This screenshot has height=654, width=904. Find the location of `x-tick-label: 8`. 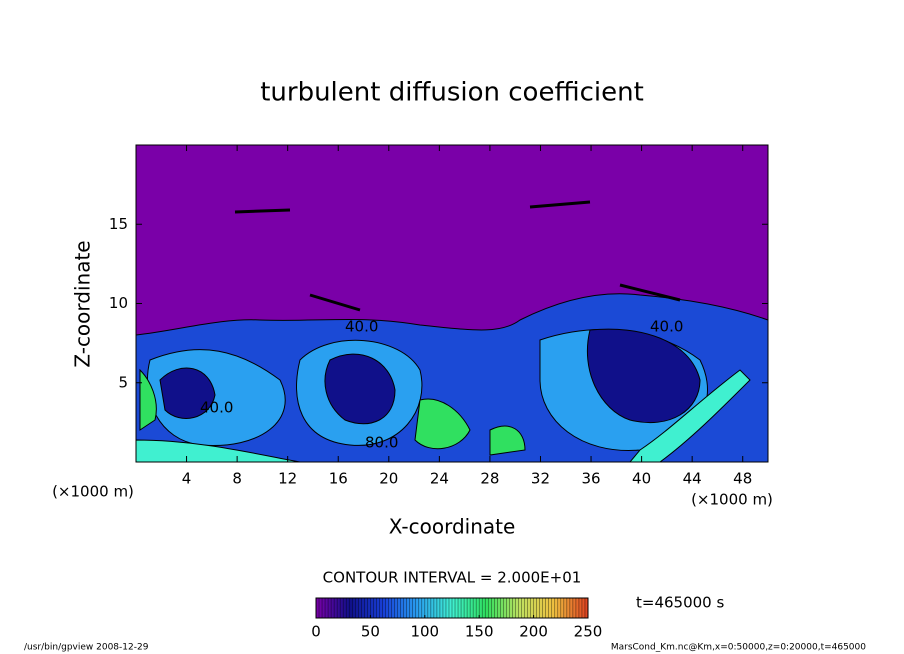

x-tick-label: 8 is located at coordinates (237, 479).